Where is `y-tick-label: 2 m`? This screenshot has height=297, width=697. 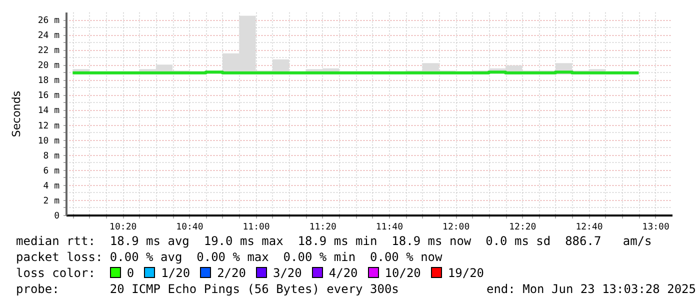 y-tick-label: 2 m is located at coordinates (51, 201).